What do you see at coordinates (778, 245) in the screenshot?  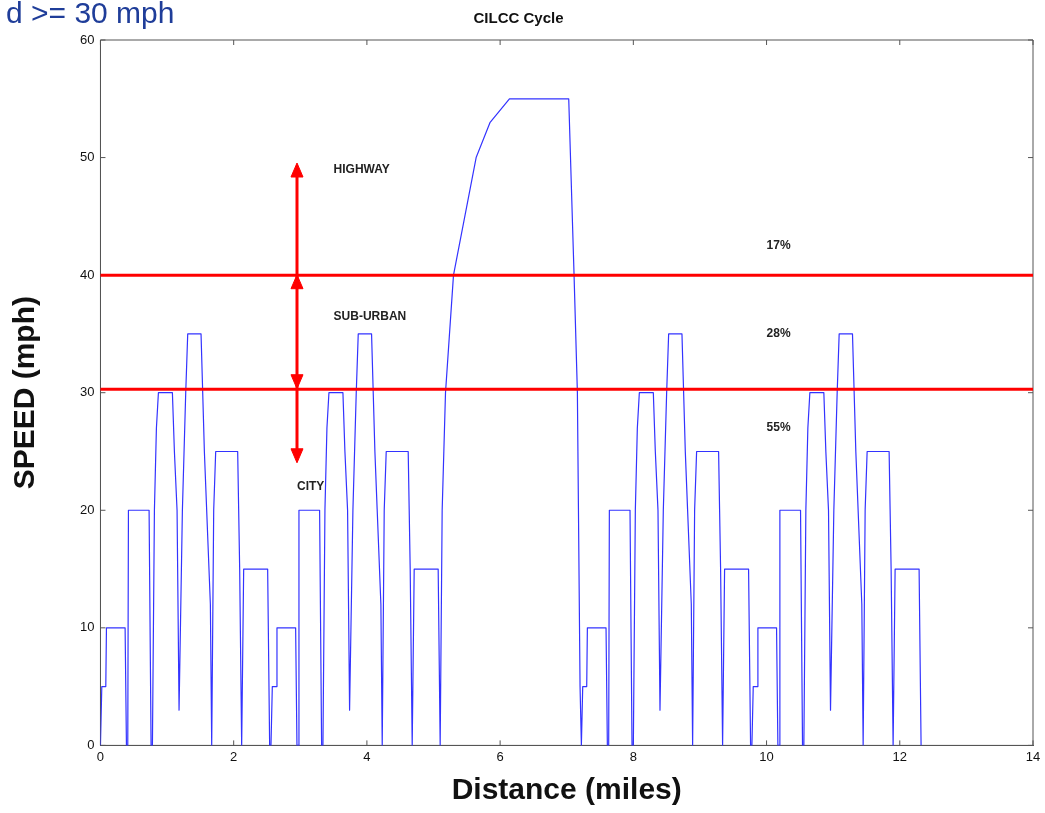 I see `annotation: 17%` at bounding box center [778, 245].